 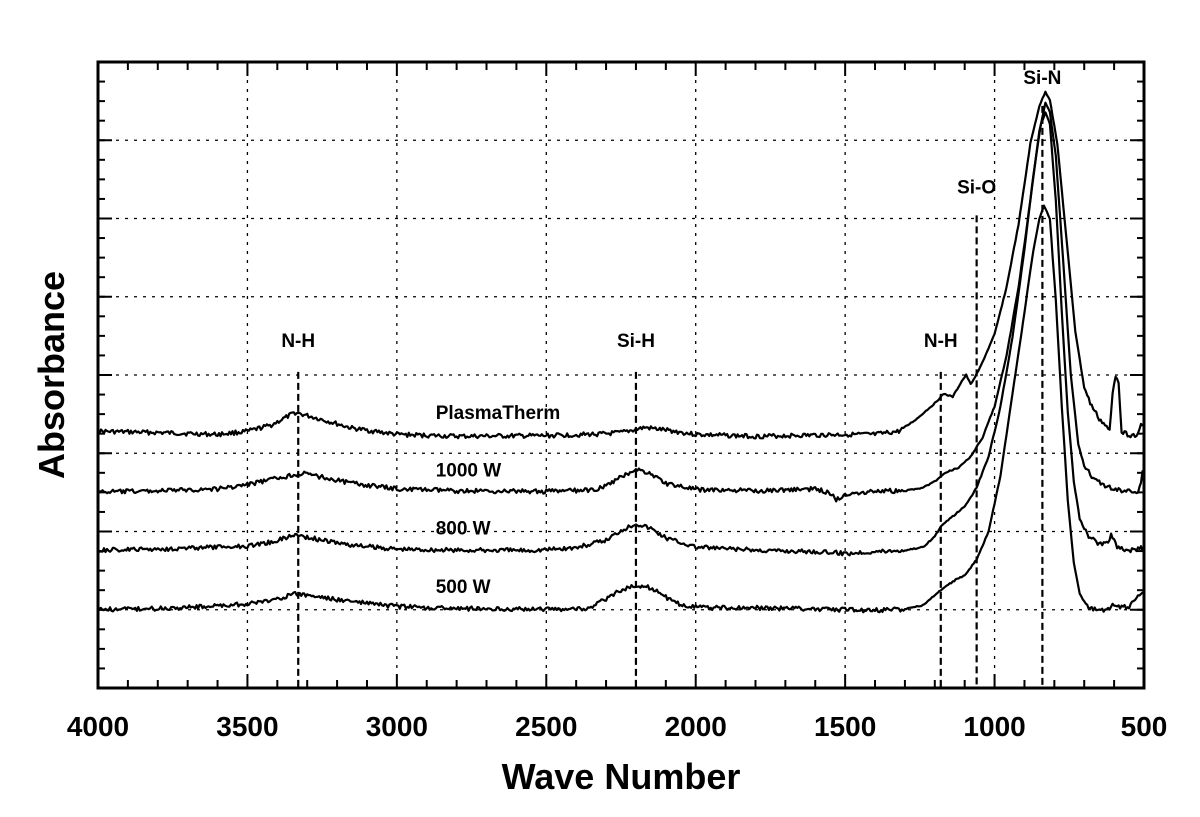 I want to click on series-labels: PlasmaTherm 1000 W 800 W 500 W, so click(x=498, y=500).